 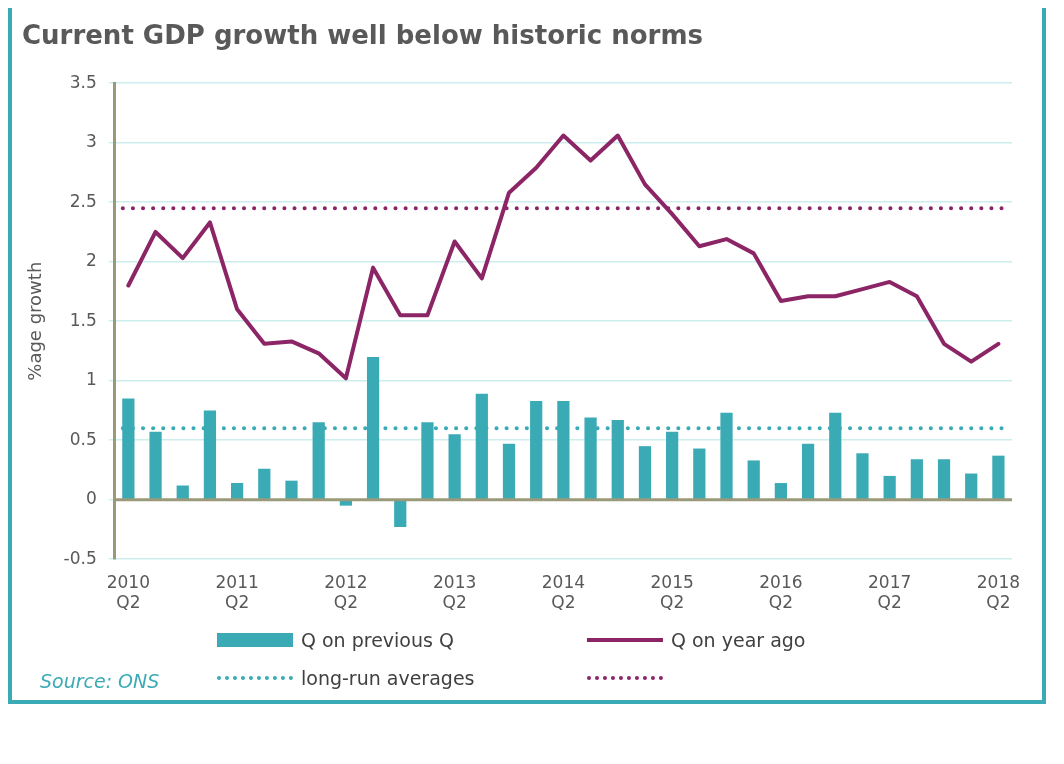 What do you see at coordinates (346, 592) in the screenshot?
I see `x-tick-label: 2012 Q2` at bounding box center [346, 592].